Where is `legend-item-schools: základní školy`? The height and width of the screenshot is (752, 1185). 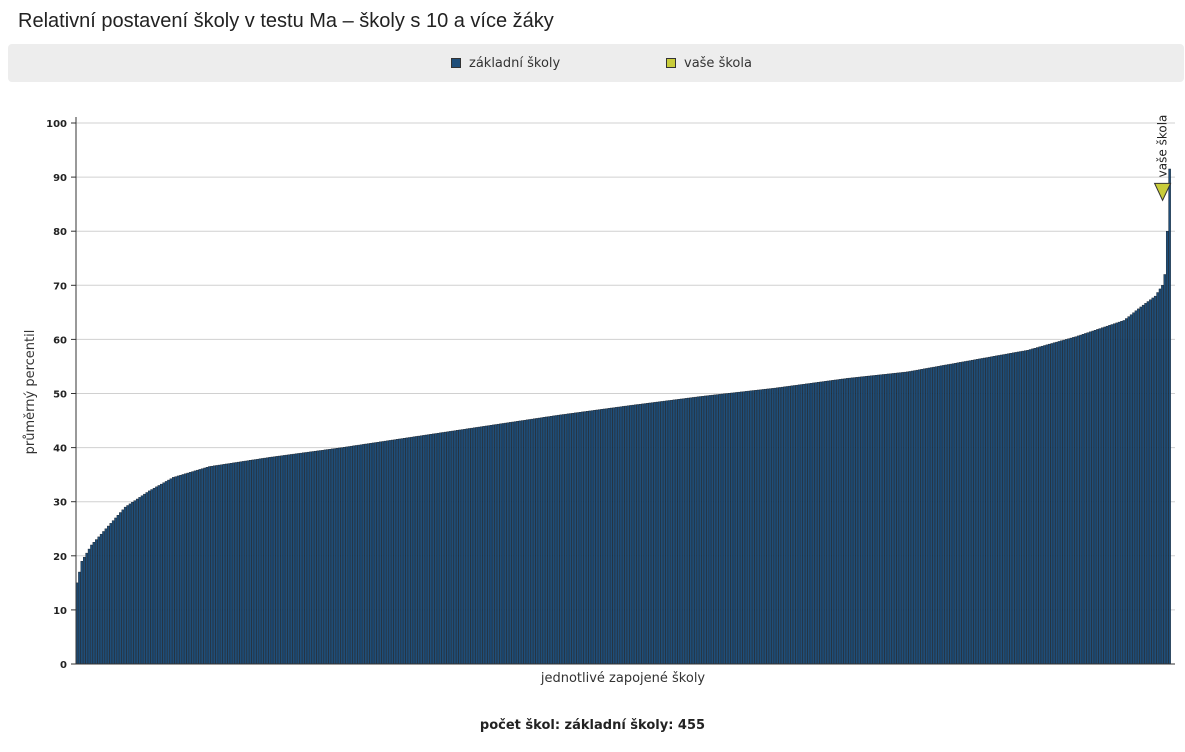 legend-item-schools: základní školy is located at coordinates (505, 63).